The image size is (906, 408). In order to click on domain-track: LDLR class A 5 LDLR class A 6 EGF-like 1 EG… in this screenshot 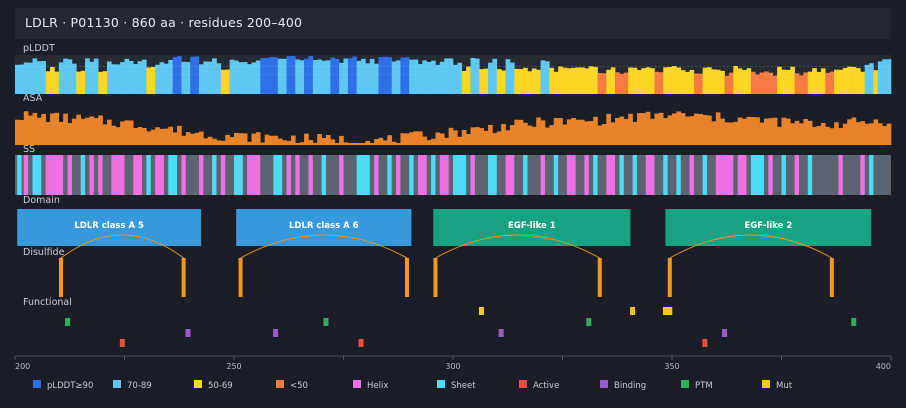, I will do `click(444, 227)`.